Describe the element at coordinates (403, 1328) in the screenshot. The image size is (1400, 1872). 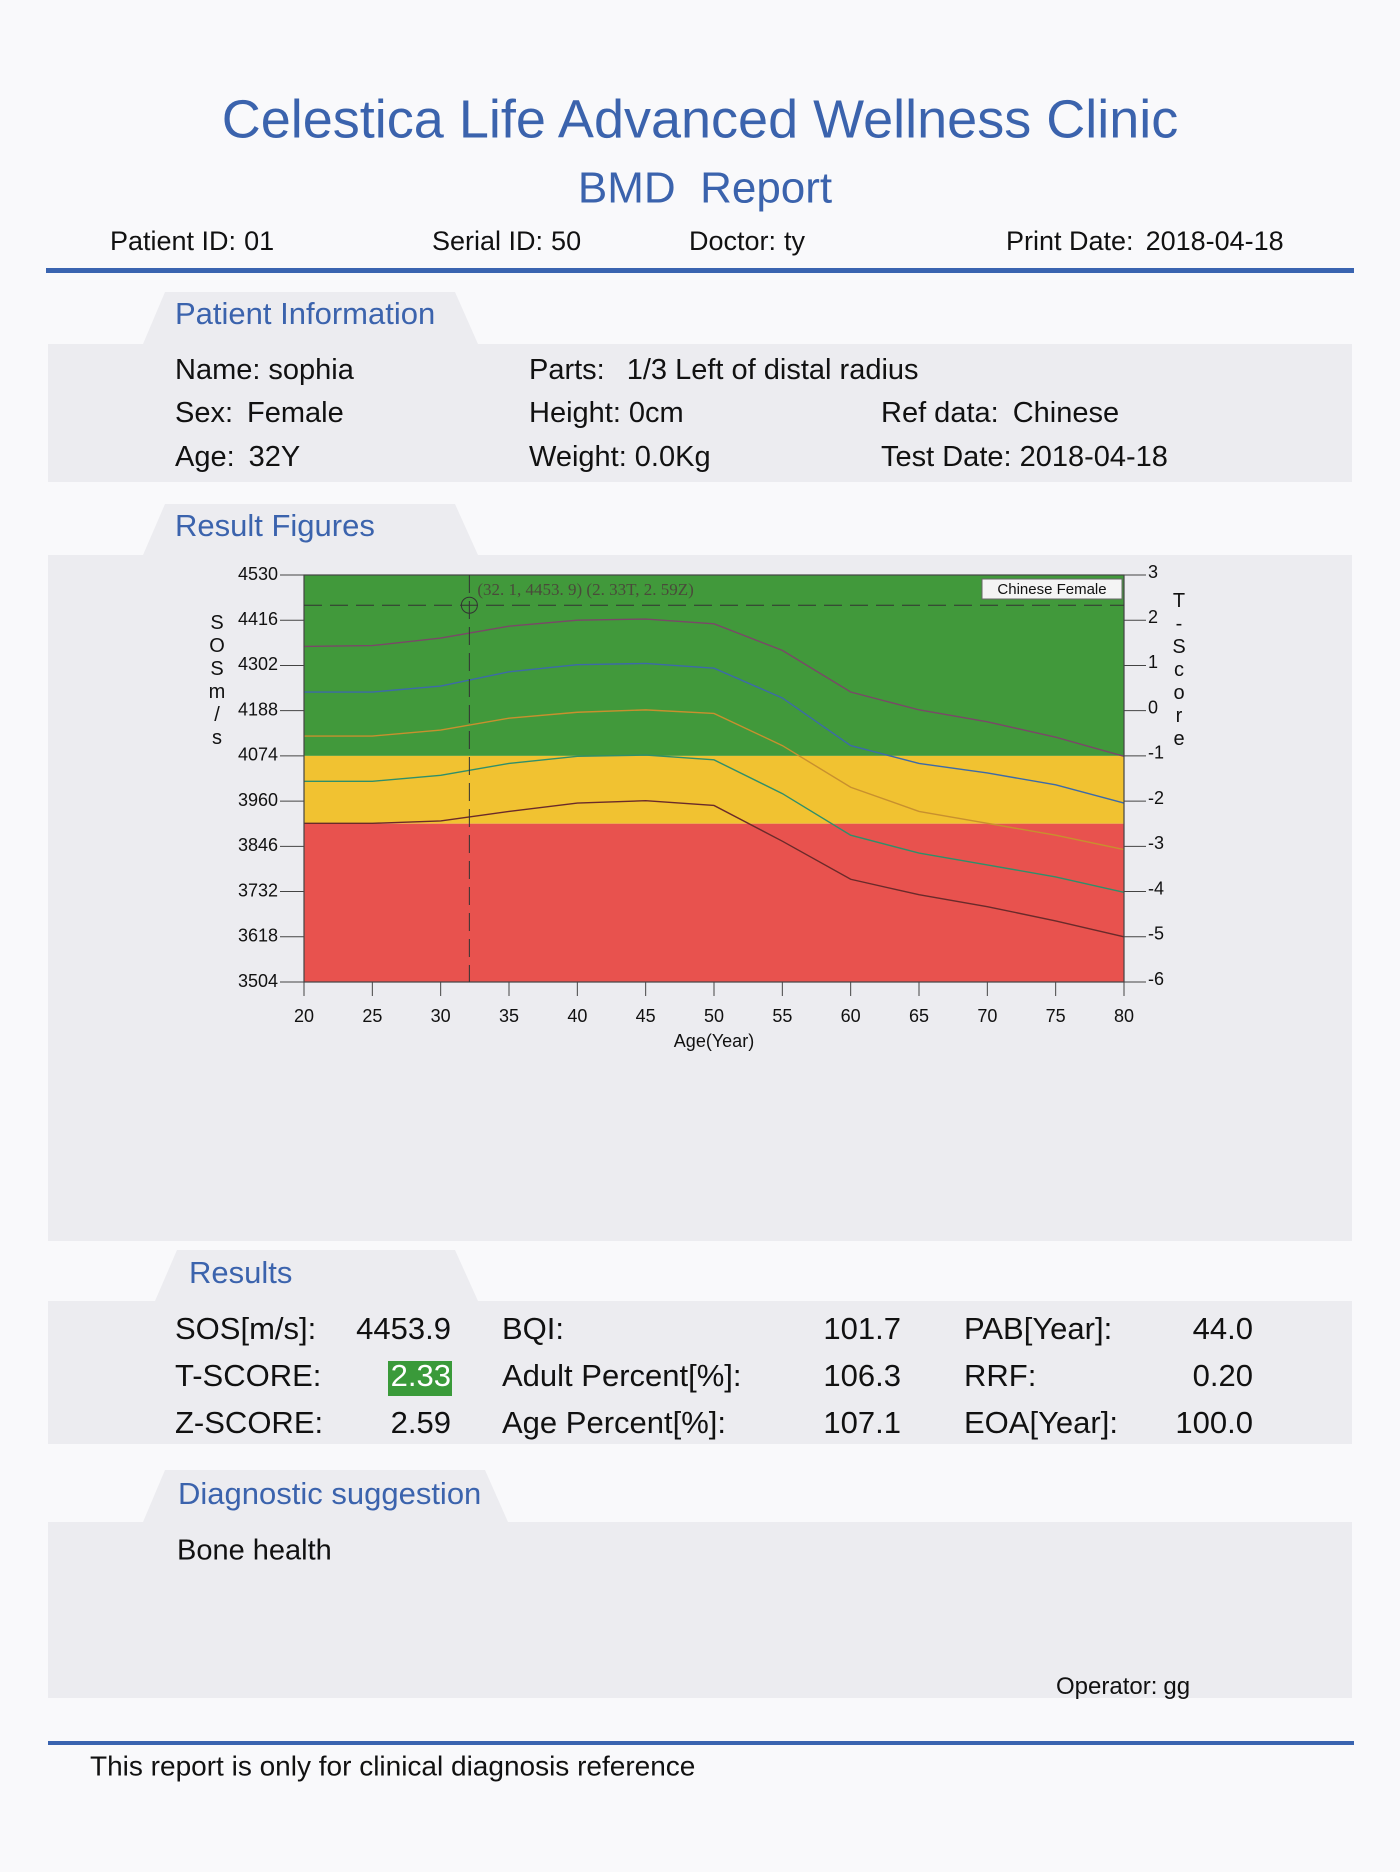
I see `result-value: 4453.9` at that location.